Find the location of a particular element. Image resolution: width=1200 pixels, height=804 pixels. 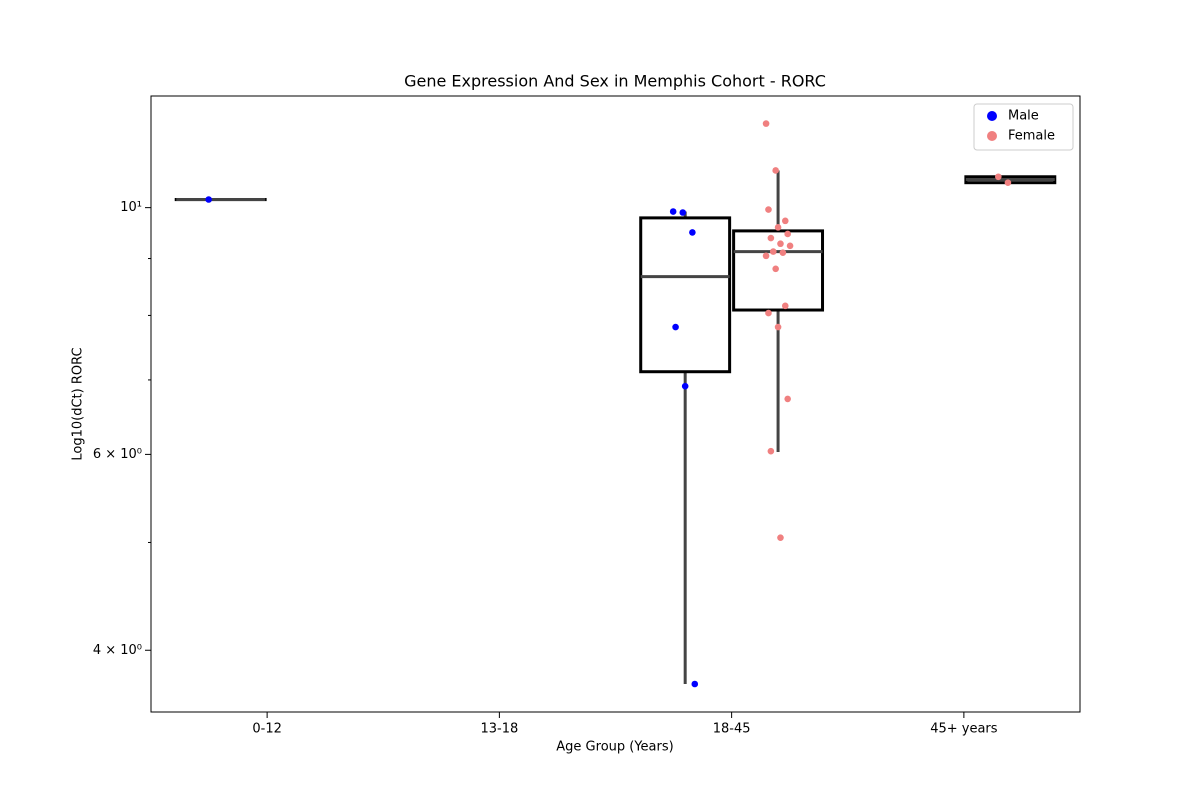

x-tick-label: 45+ years is located at coordinates (964, 729).